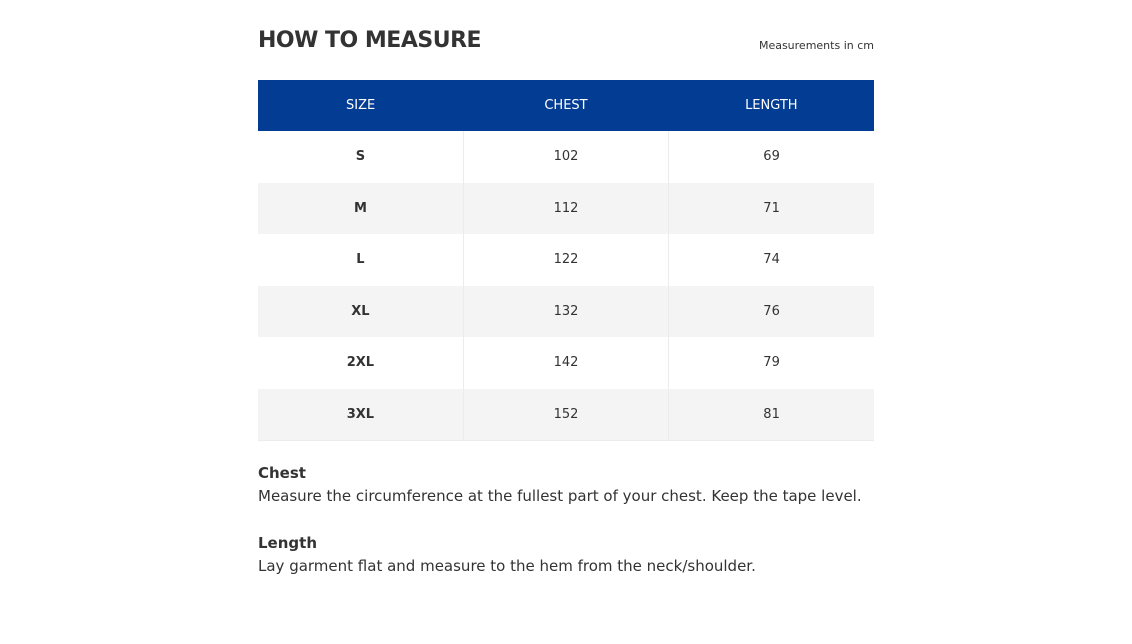  What do you see at coordinates (771, 363) in the screenshot?
I see `length-cell: 79` at bounding box center [771, 363].